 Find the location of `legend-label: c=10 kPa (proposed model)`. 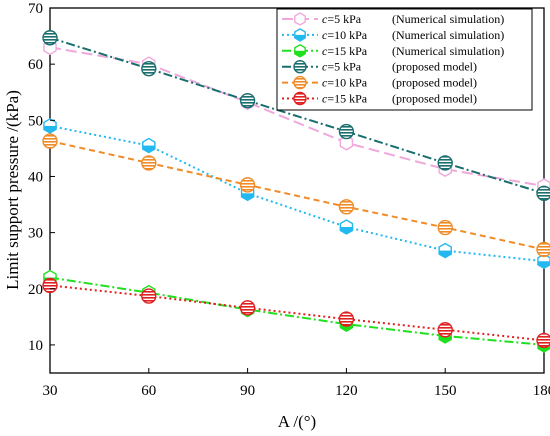

legend-label: c=10 kPa (proposed model) is located at coordinates (399, 83).